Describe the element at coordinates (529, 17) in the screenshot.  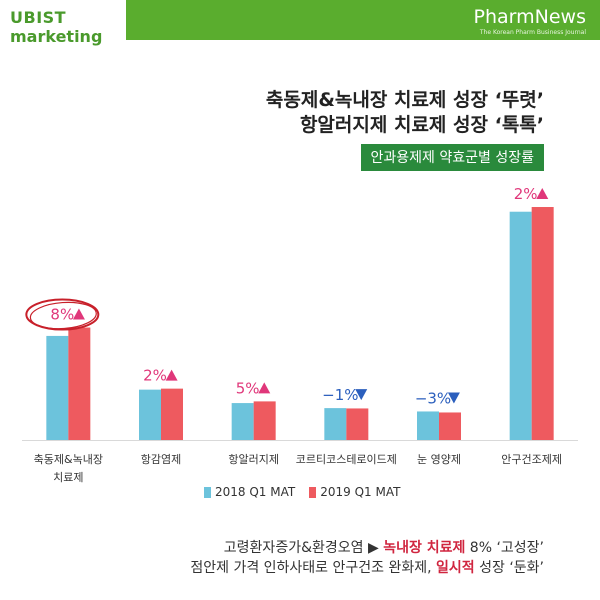
I see `publisher-name: PharmNews` at that location.